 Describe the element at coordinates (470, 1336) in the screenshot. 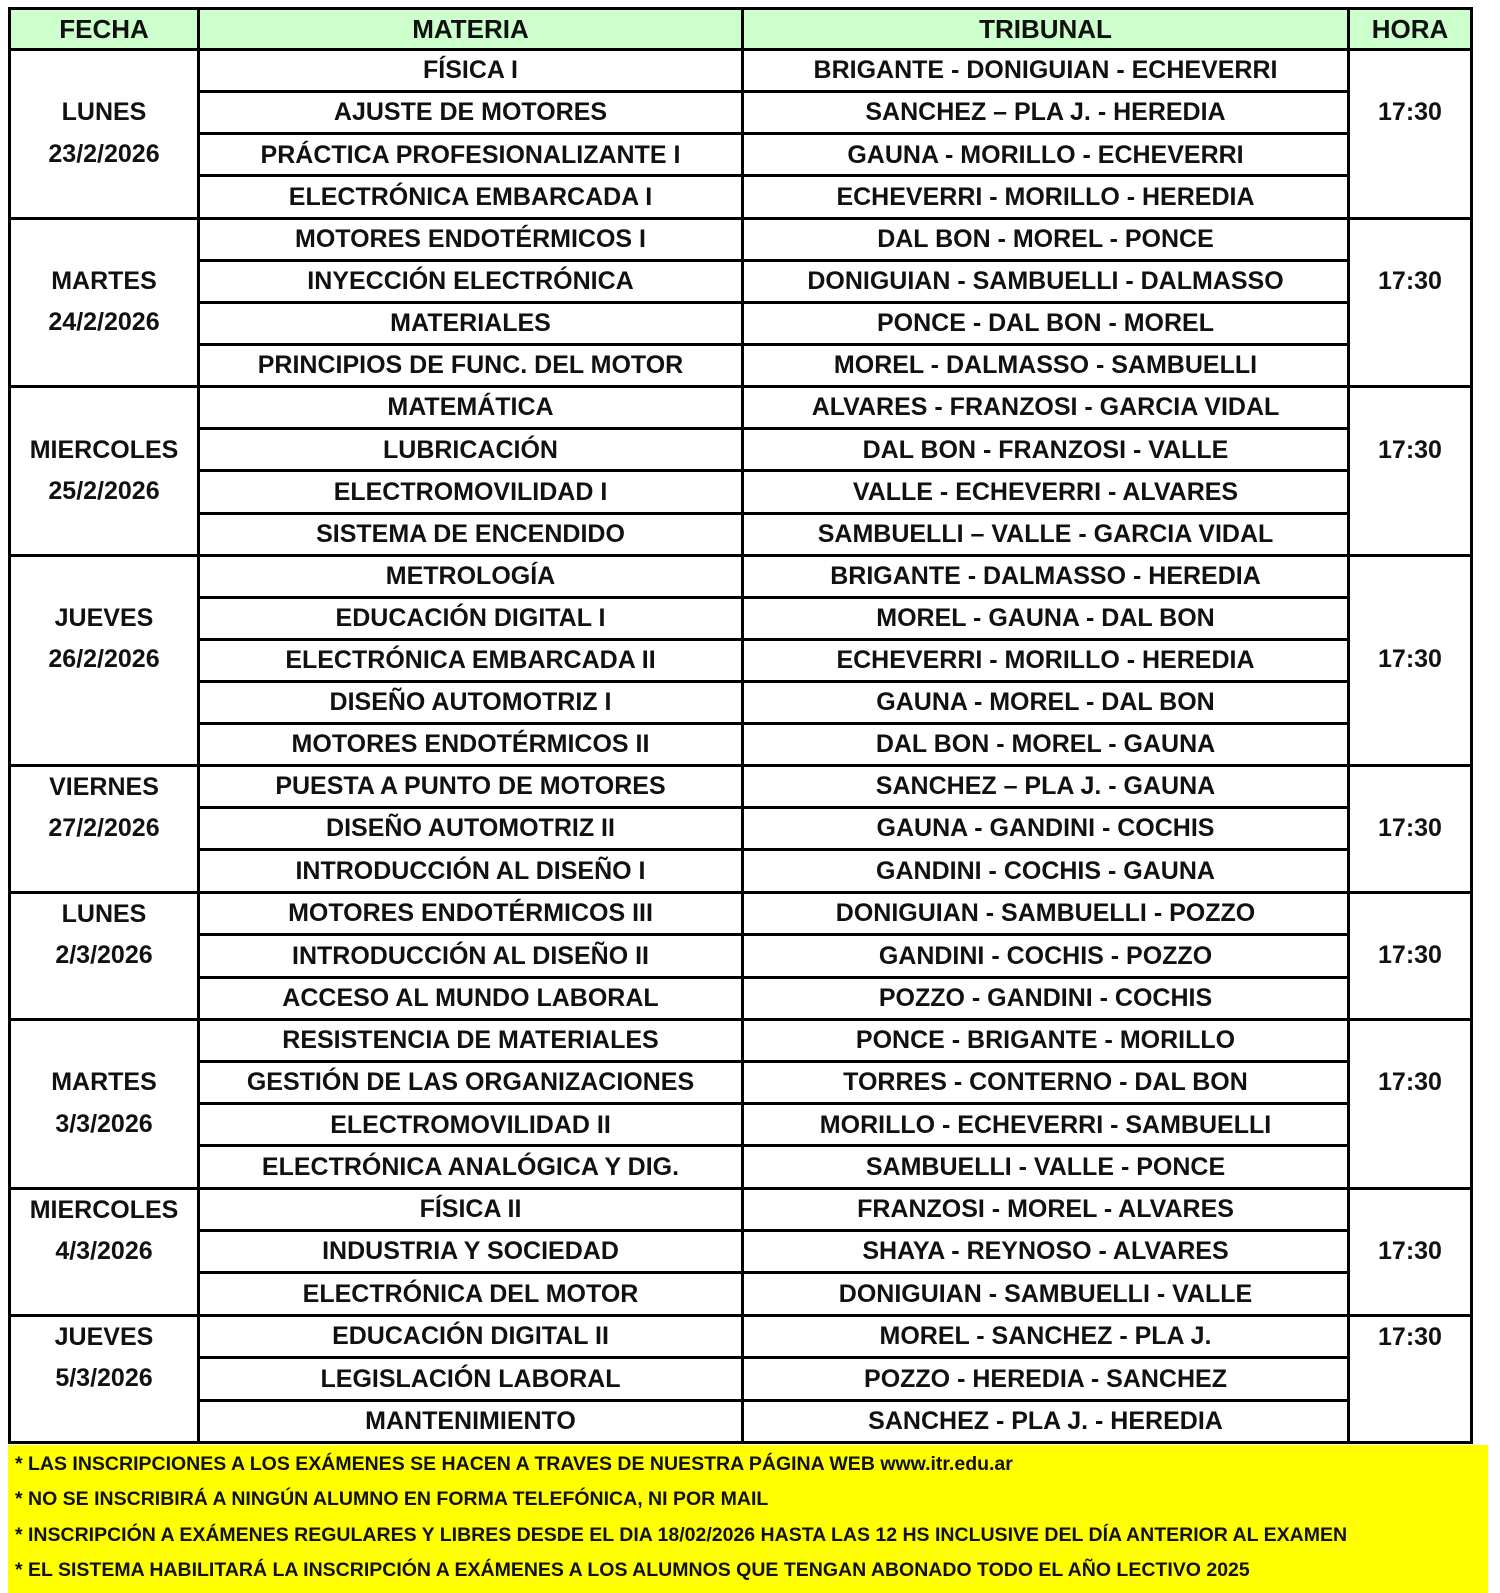

I see `materia-cell: EDUCACIÓN DIGITAL II` at that location.